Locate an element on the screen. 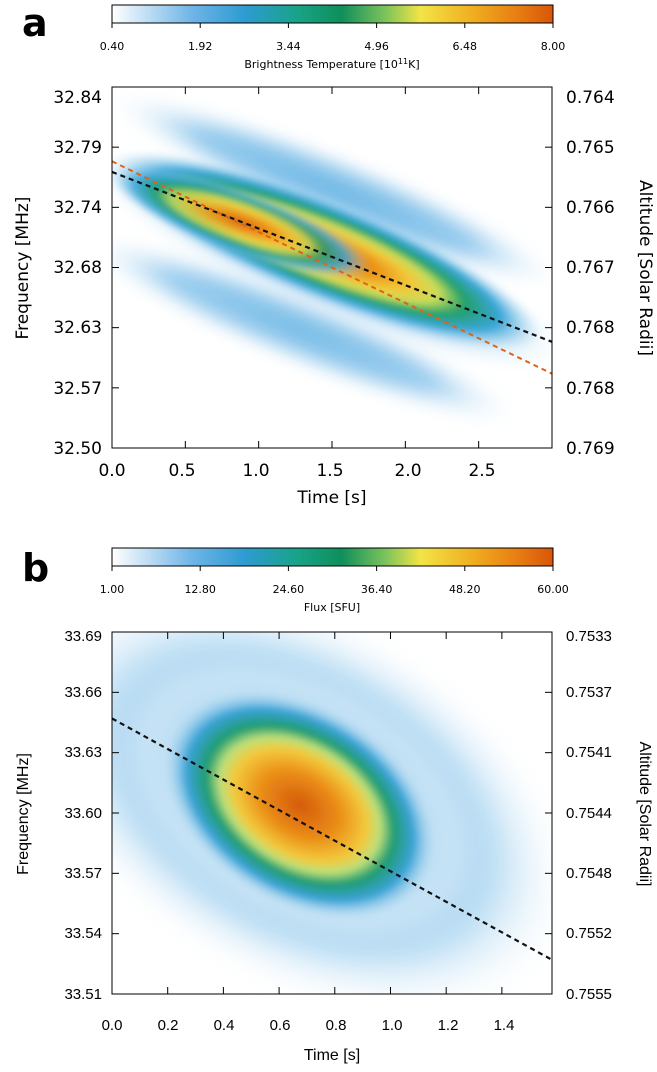 This screenshot has height=1072, width=657. x-tick-b: 1.4 is located at coordinates (504, 1025).